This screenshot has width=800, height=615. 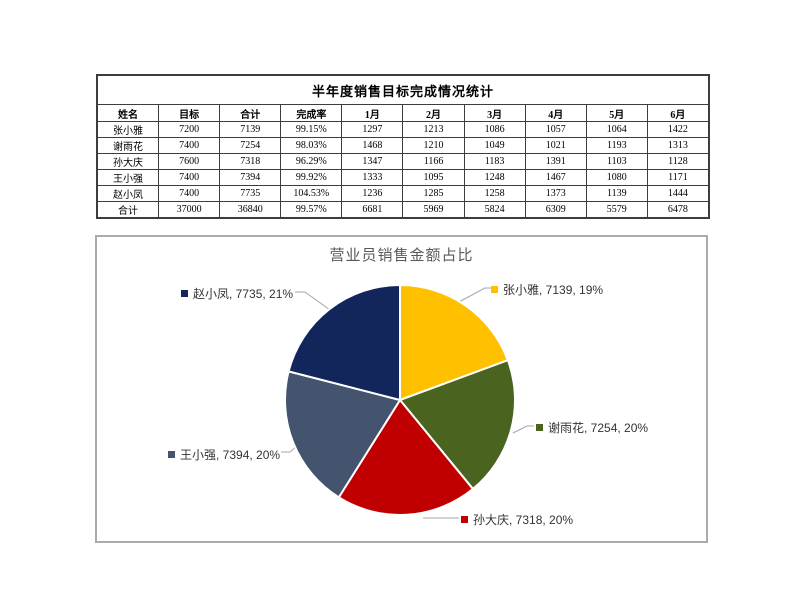 What do you see at coordinates (494, 193) in the screenshot?
I see `value-cell: 1258` at bounding box center [494, 193].